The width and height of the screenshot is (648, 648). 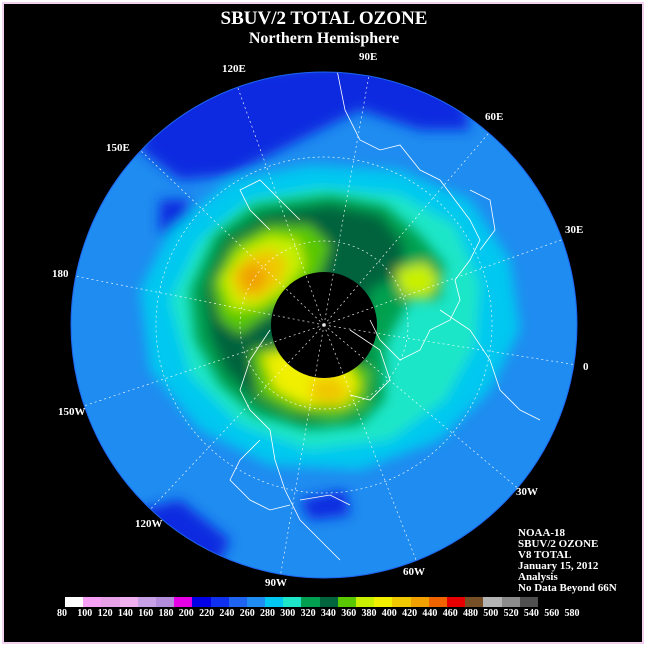 I want to click on lon-label-30e: 30E, so click(x=574, y=230).